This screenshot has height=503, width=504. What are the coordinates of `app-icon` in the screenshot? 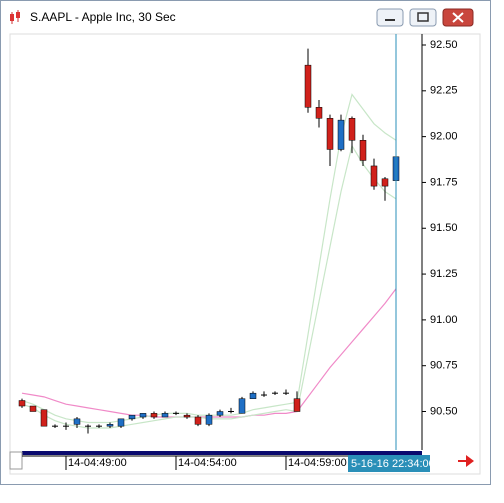 It's located at (15, 17).